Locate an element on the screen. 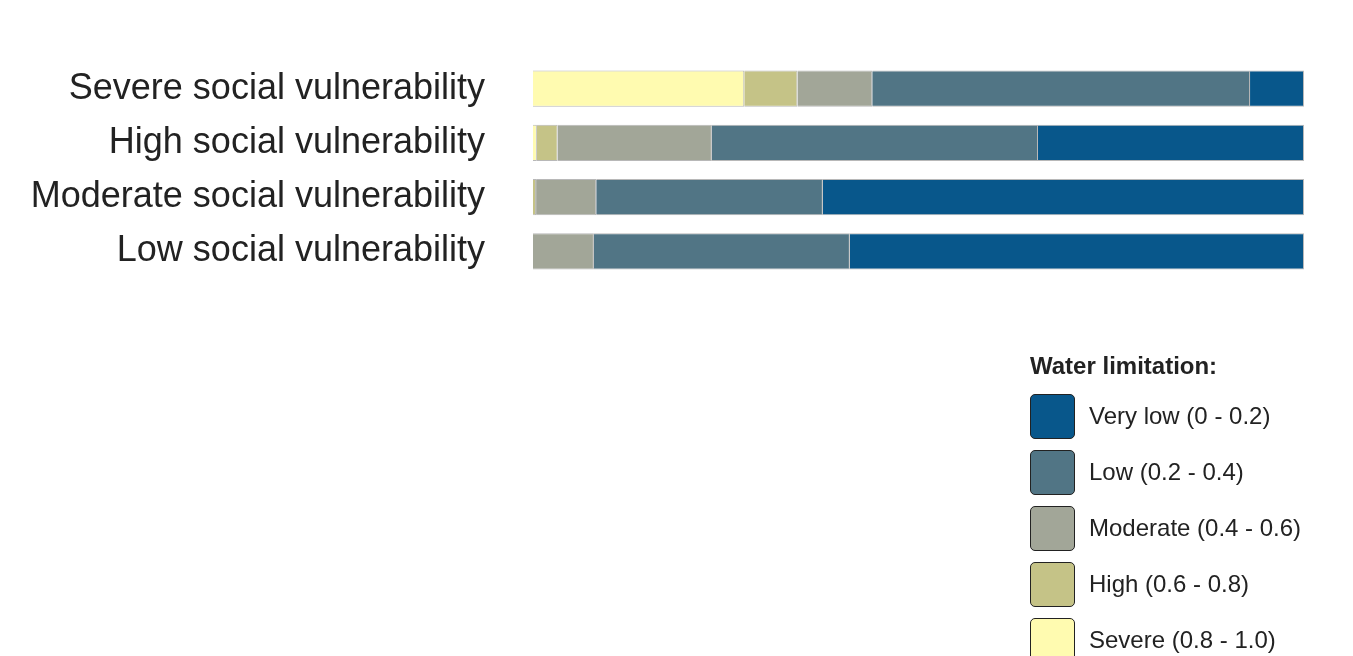 Image resolution: width=1353 pixels, height=656 pixels. legend-label: High (0.6 - 0.8) is located at coordinates (1169, 584).